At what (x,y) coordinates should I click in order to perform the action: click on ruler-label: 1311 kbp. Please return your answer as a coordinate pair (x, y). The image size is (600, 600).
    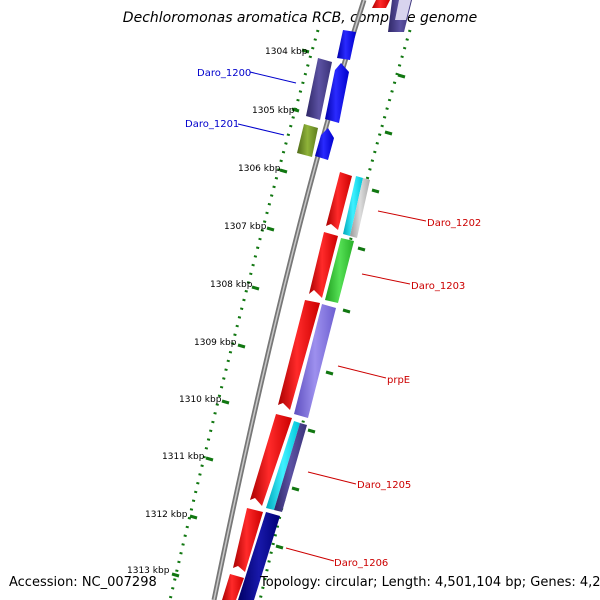
    Looking at the image, I should click on (183, 457).